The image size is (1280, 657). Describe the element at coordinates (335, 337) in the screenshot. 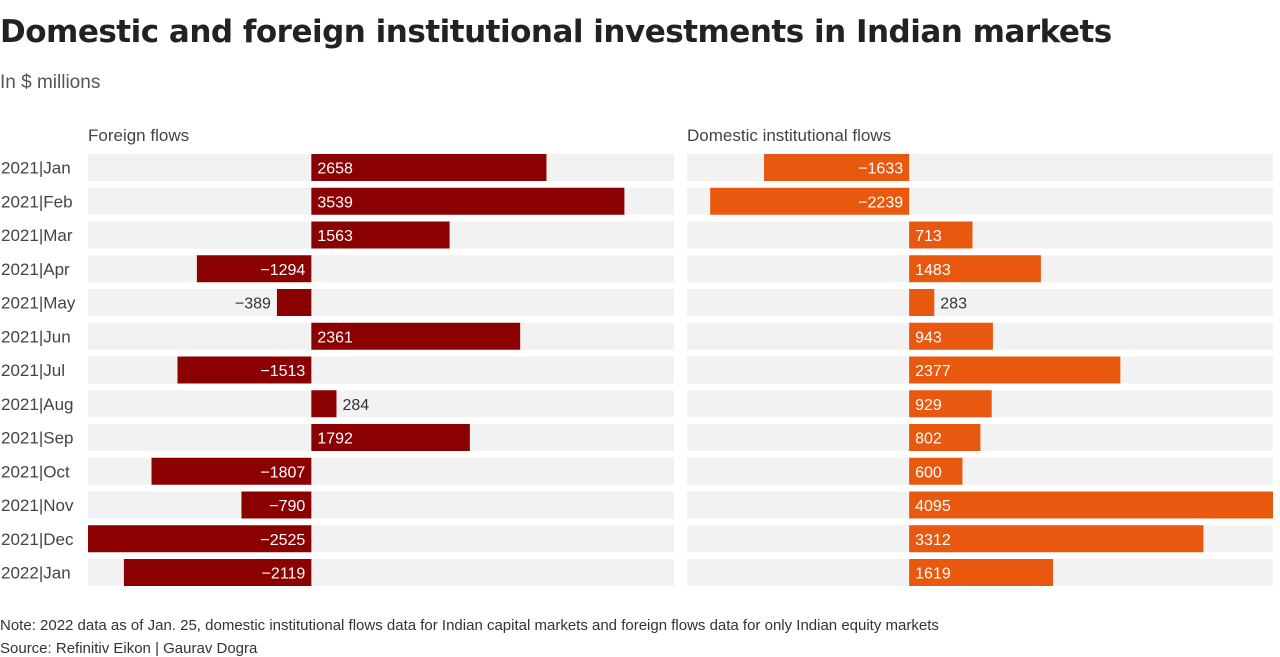

I see `foreign-value-label: 2361` at that location.